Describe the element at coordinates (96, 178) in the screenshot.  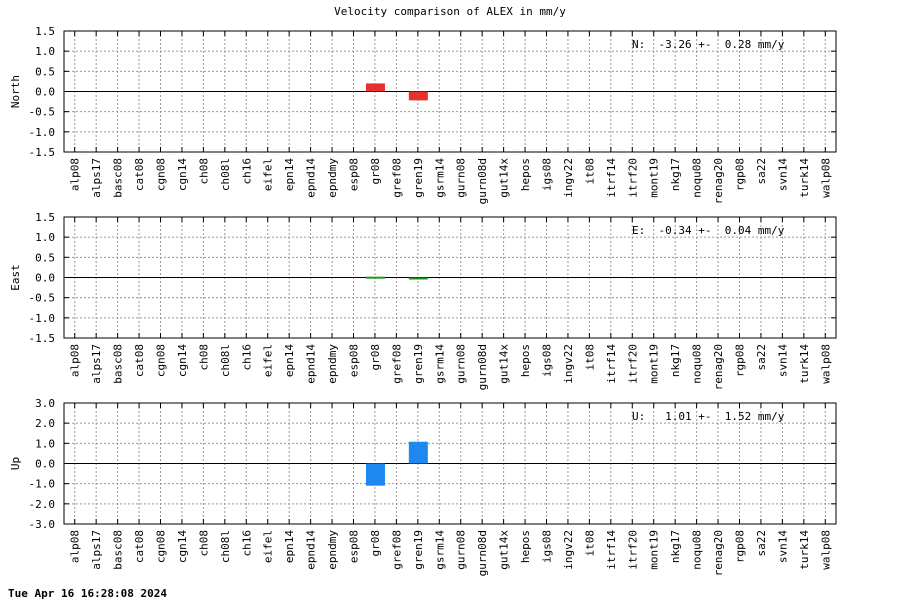
I see `north-xtick-label: alps17` at that location.